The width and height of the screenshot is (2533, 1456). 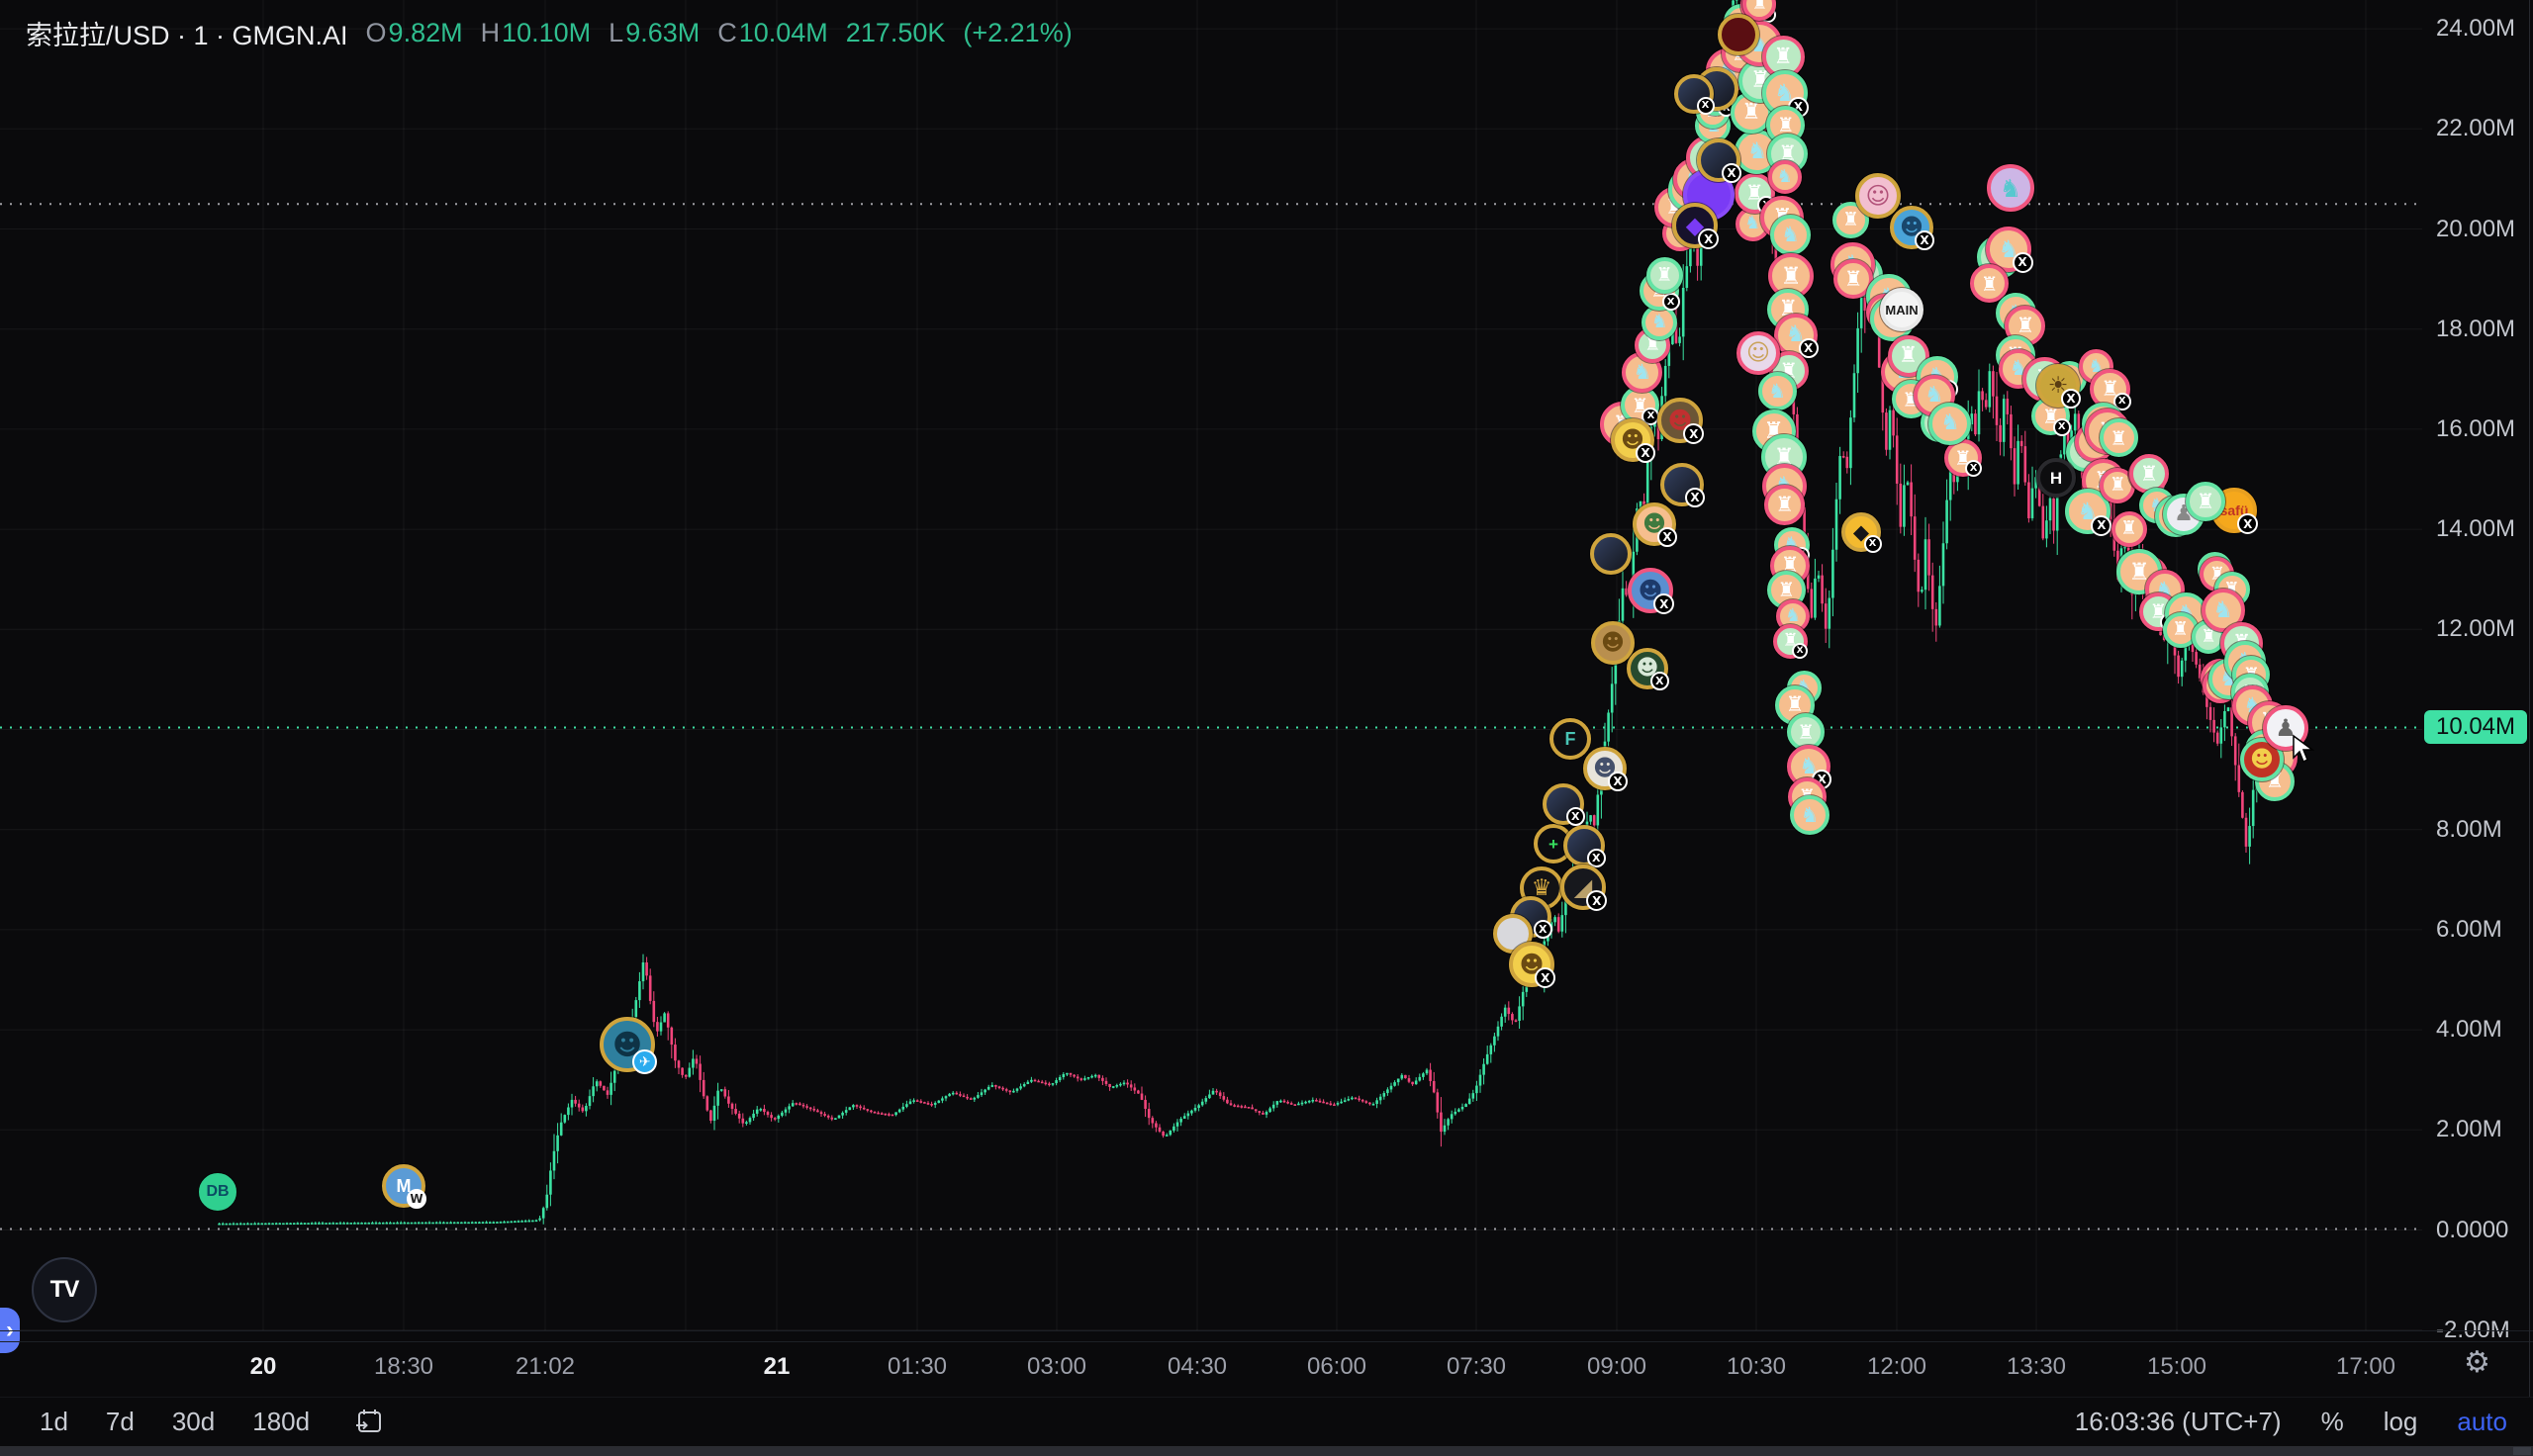 What do you see at coordinates (2476, 529) in the screenshot?
I see `price-tick-label: 14.00M` at bounding box center [2476, 529].